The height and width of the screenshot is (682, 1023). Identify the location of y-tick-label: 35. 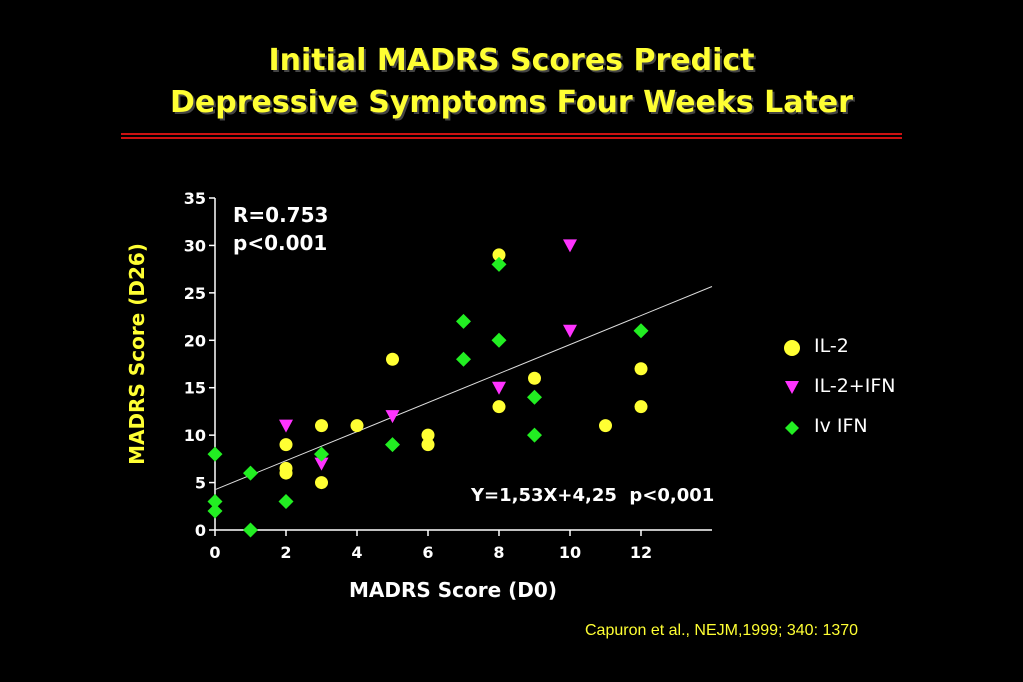
(195, 198).